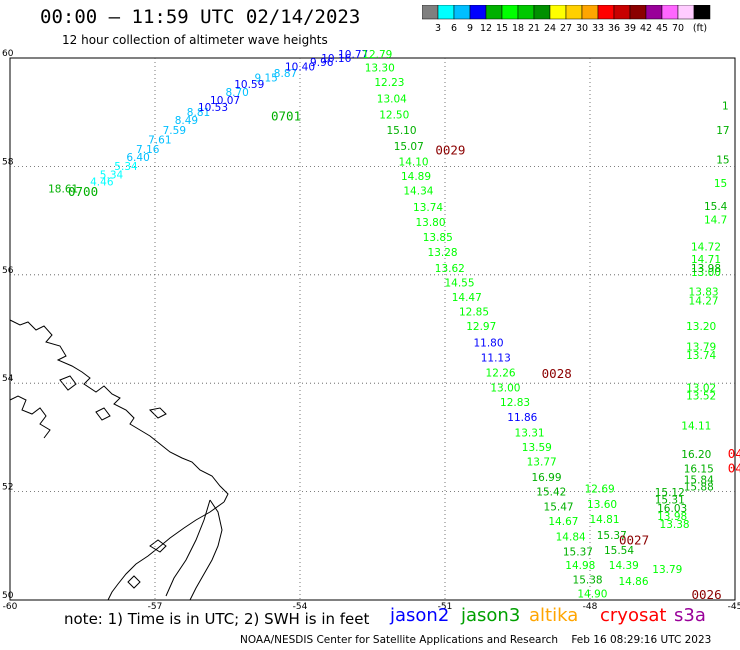  I want to click on wave-height-label: 13.80, so click(430, 223).